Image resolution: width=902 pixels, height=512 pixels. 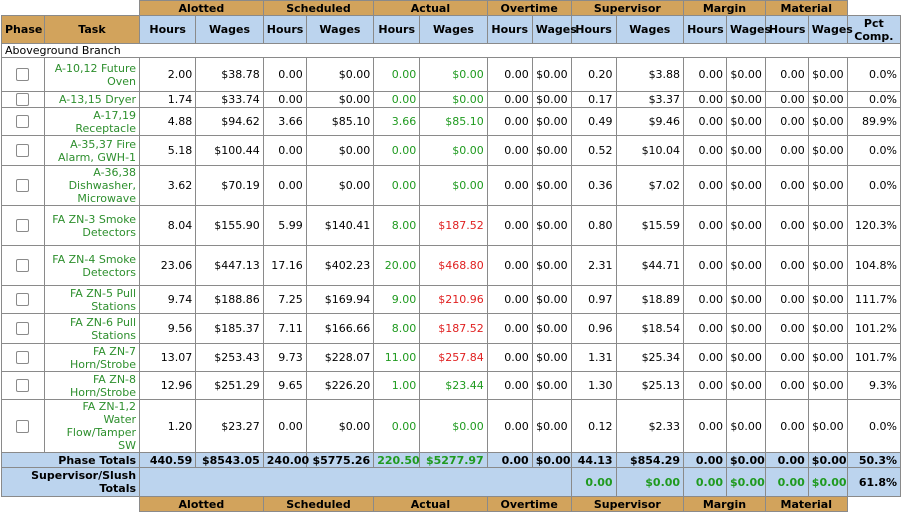 I want to click on group-margin: Margin, so click(x=724, y=8).